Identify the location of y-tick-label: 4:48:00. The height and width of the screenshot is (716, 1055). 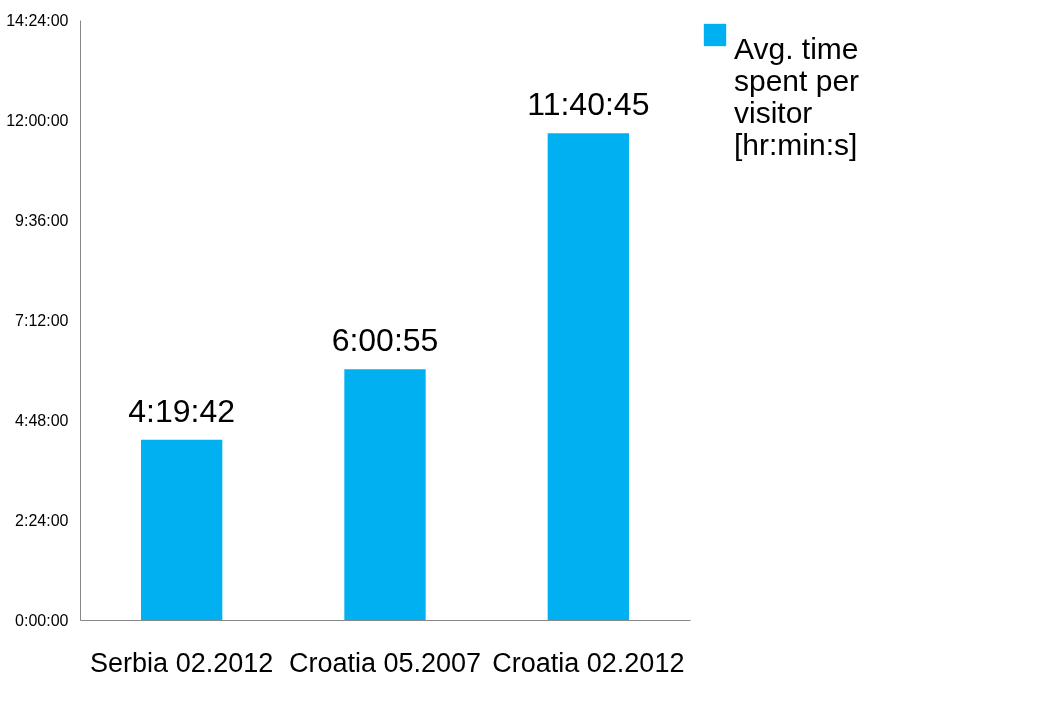
(42, 420).